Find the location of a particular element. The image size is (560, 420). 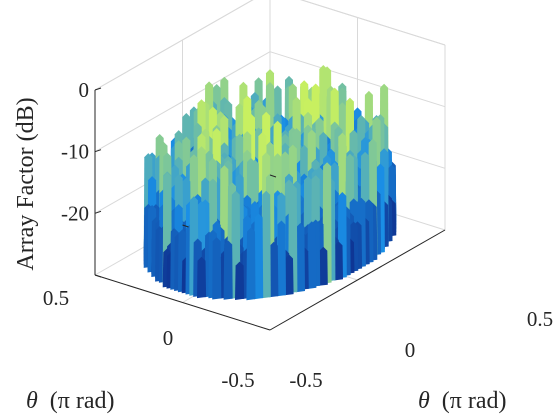

x-tick-label: 0.5 is located at coordinates (540, 319).